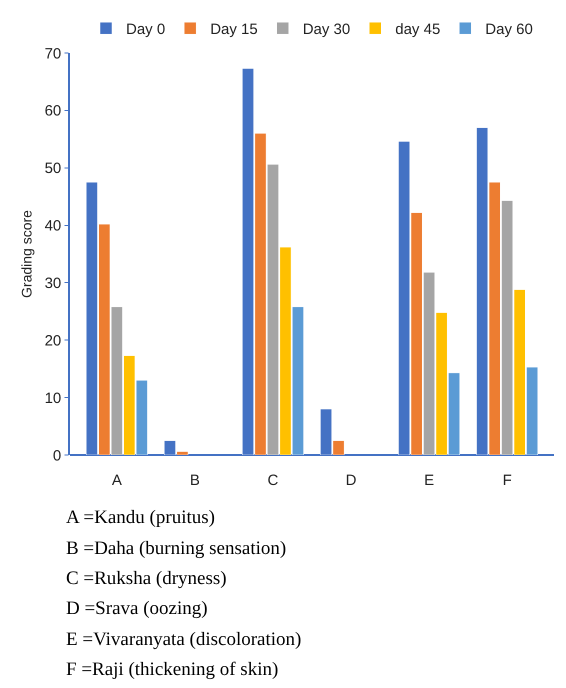 The width and height of the screenshot is (566, 688). I want to click on text: C =Ruksha (dryness), so click(146, 578).